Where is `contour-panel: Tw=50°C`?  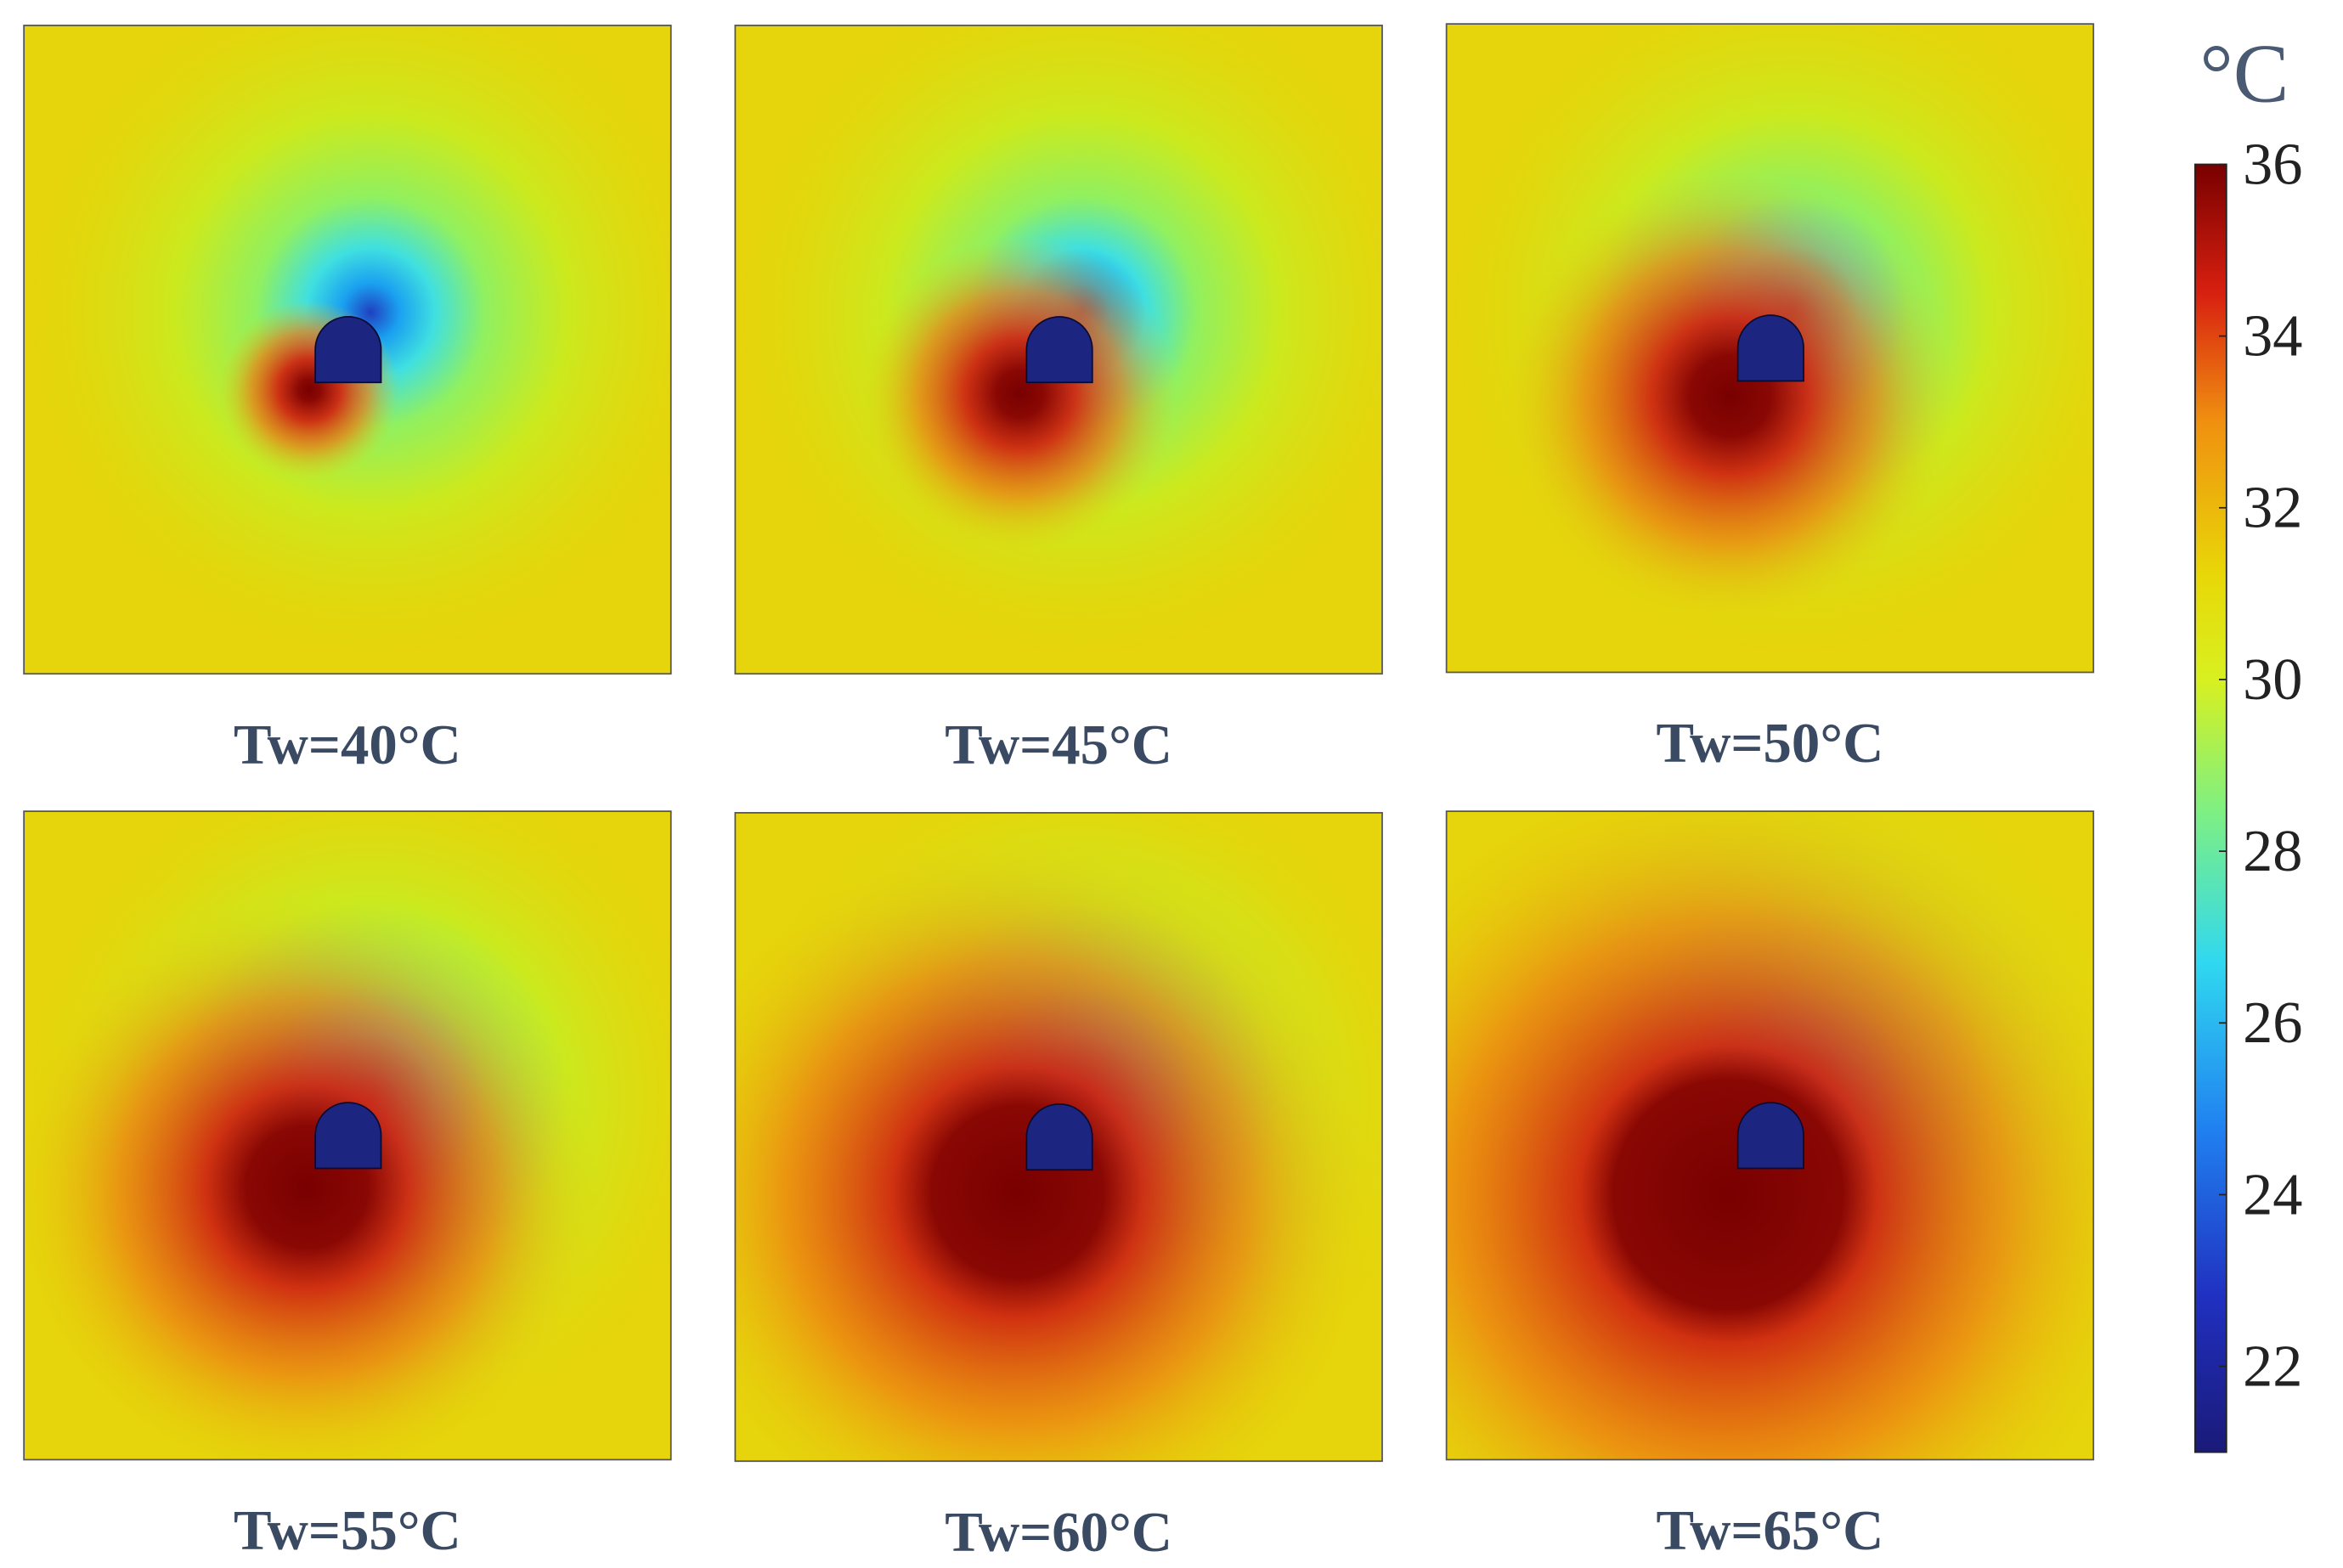 contour-panel: Tw=50°C is located at coordinates (1770, 399).